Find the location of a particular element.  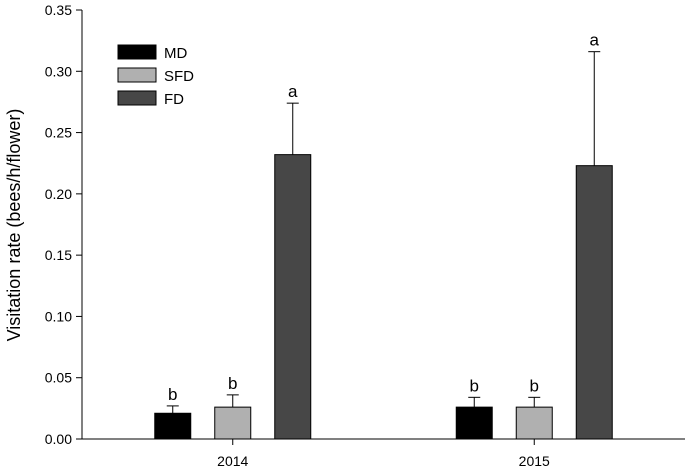

significance-label-md-2014: b is located at coordinates (172, 394).